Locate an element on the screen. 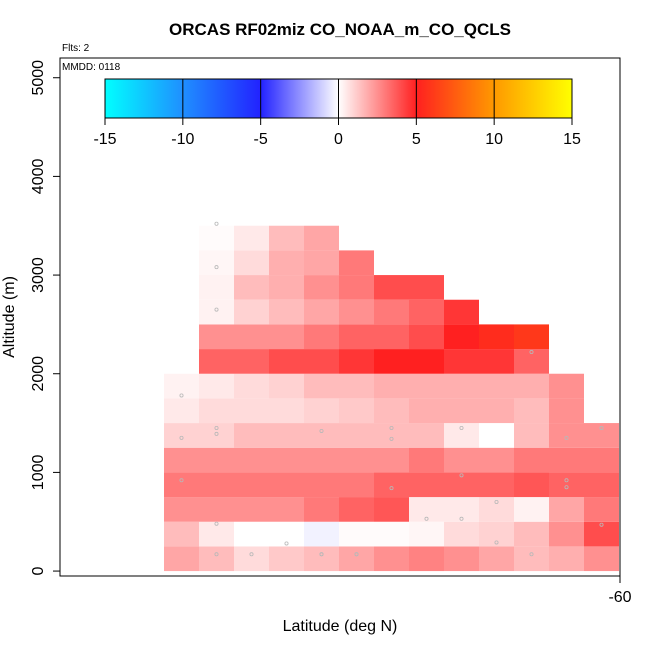 Image resolution: width=650 pixels, height=650 pixels. date-label: MMDD: 0118 is located at coordinates (91, 67).